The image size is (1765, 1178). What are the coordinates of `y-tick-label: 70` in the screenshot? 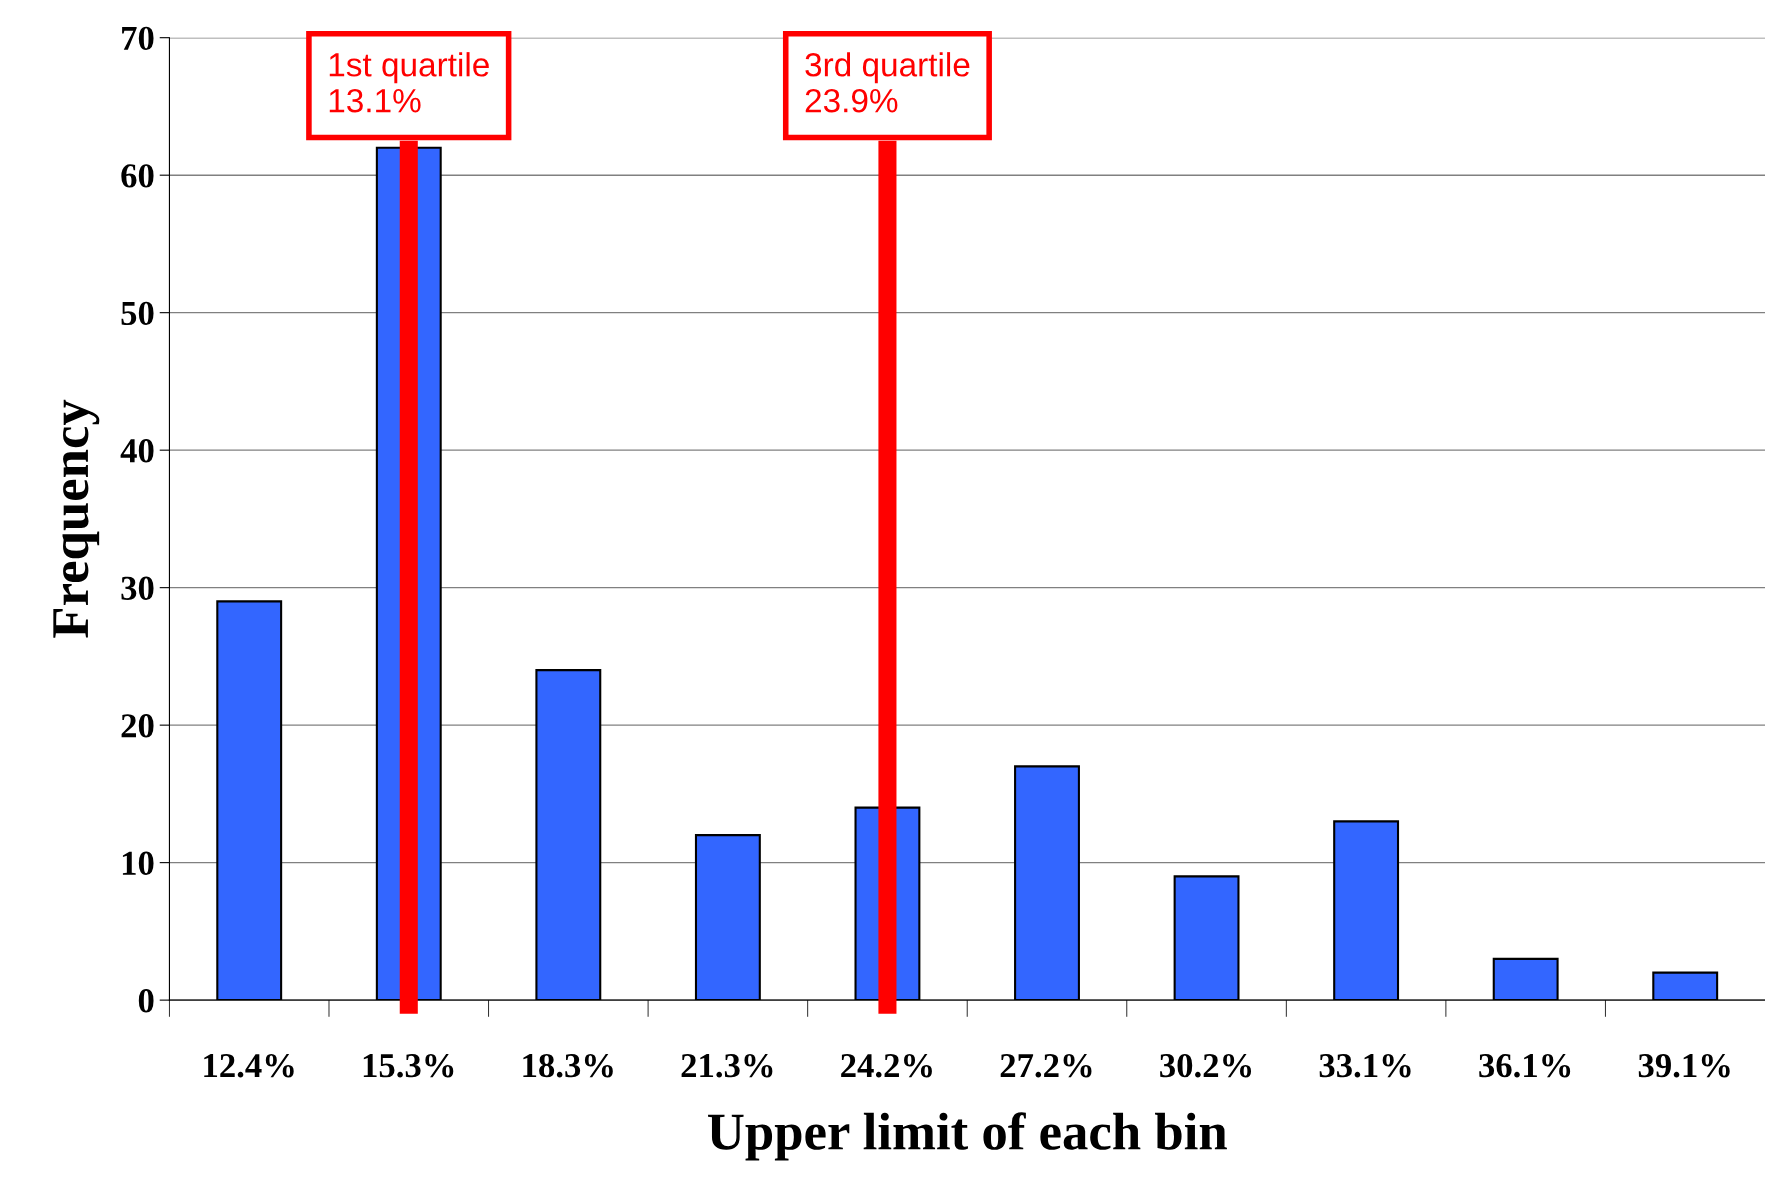 It's located at (138, 38).